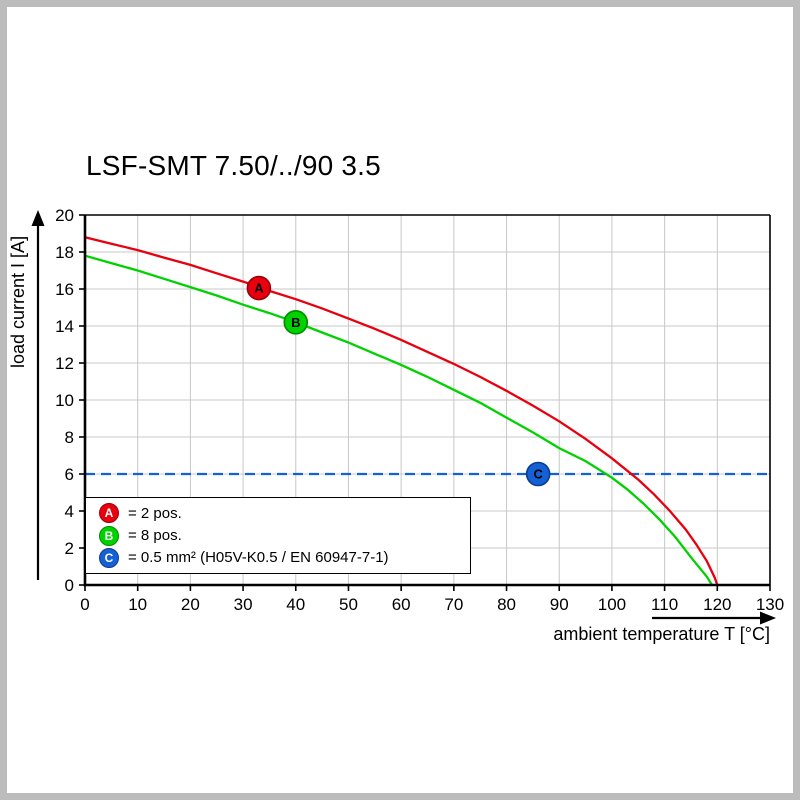 Image resolution: width=800 pixels, height=800 pixels. Describe the element at coordinates (233, 165) in the screenshot. I see `chart-title: LSF-SMT 7.50/../90 3.5` at that location.